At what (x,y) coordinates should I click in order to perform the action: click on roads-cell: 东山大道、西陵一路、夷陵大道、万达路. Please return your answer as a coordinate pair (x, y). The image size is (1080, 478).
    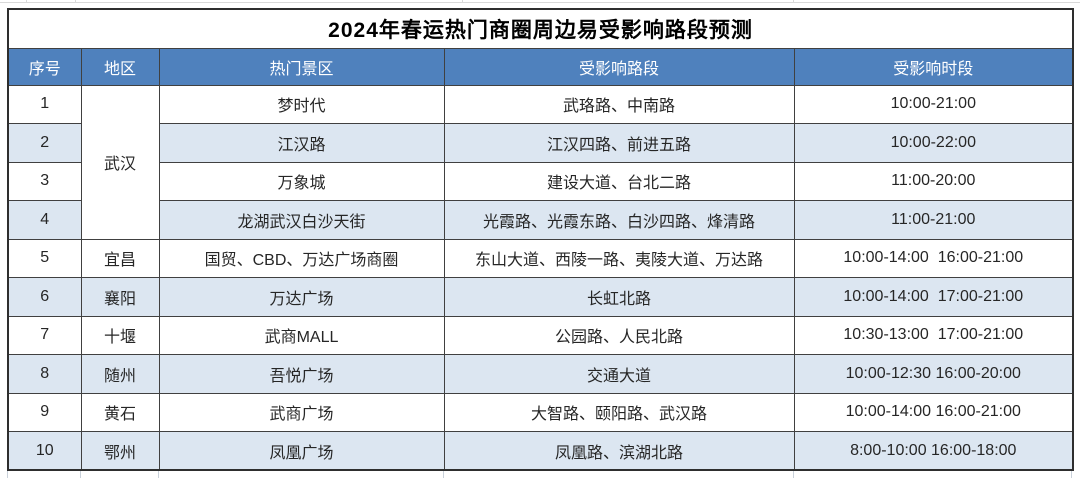
    Looking at the image, I should click on (619, 258).